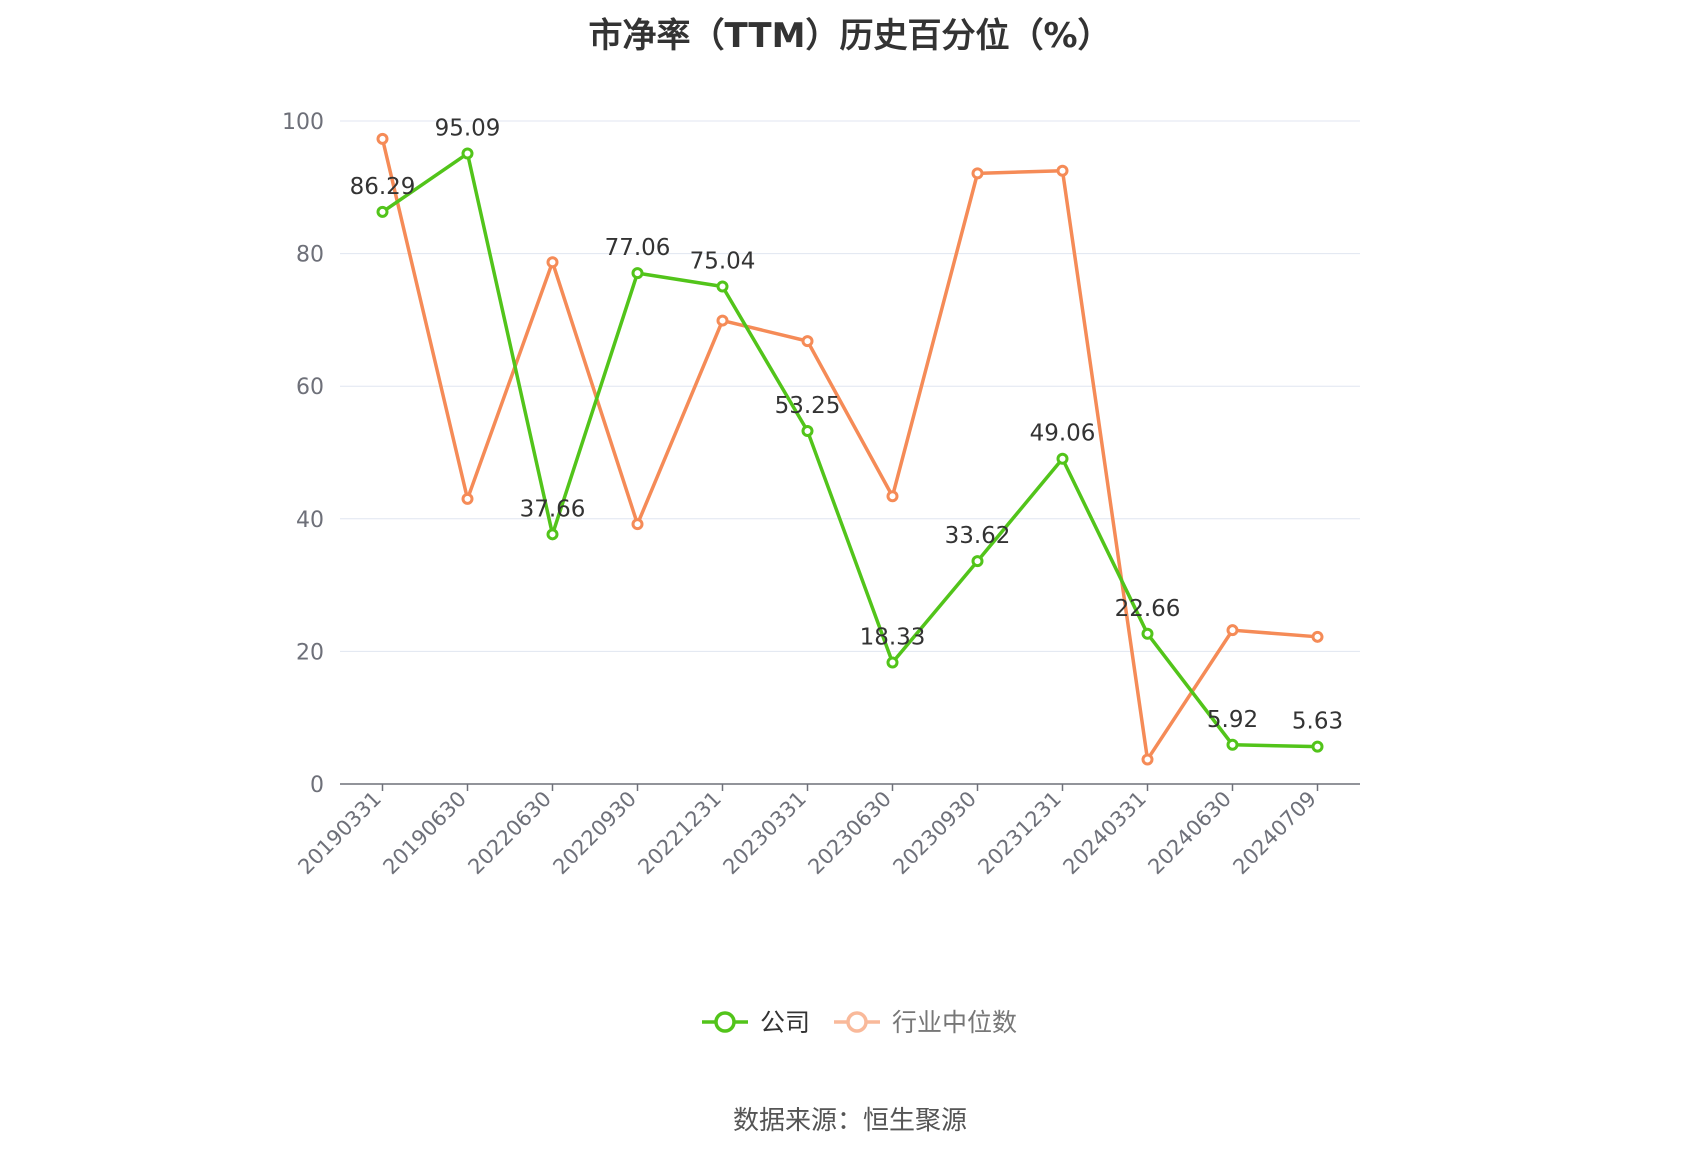 The width and height of the screenshot is (1700, 1150). I want to click on data-label: 95.09, so click(468, 129).